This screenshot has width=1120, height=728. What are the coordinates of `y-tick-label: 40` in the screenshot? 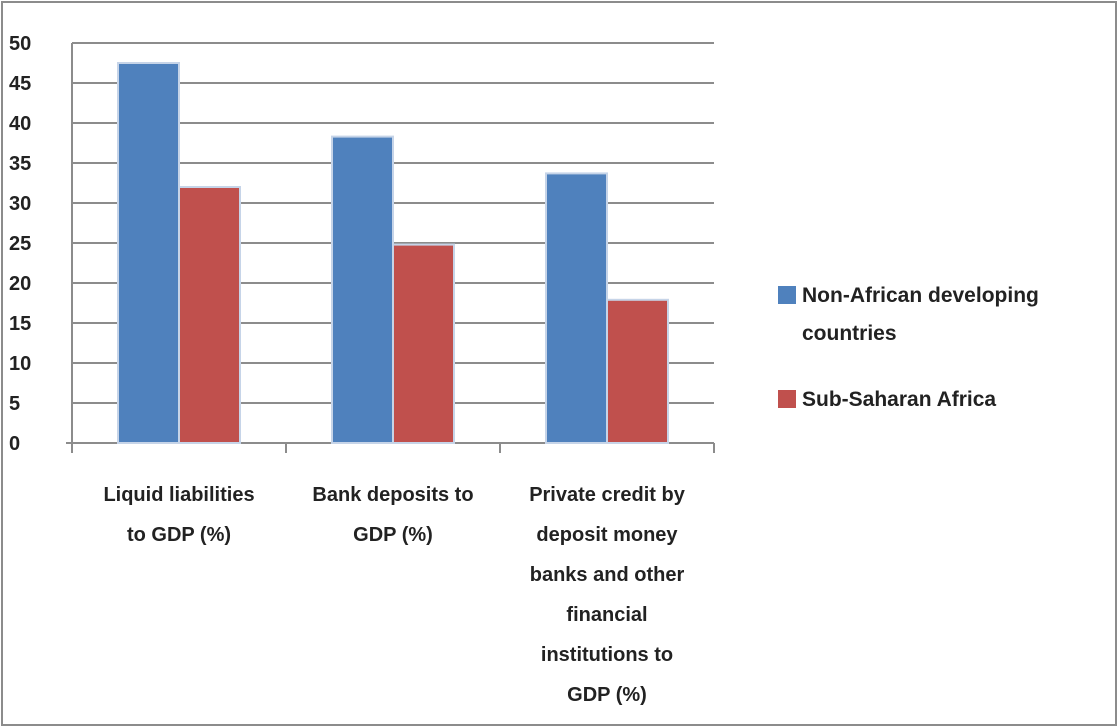 It's located at (20, 124).